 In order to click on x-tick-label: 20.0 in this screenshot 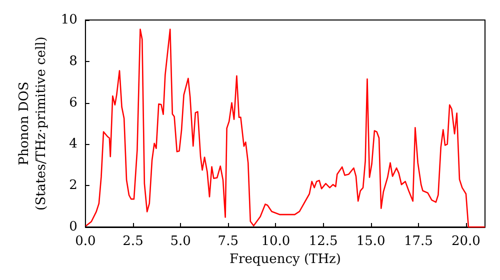, I will do `click(465, 241)`.